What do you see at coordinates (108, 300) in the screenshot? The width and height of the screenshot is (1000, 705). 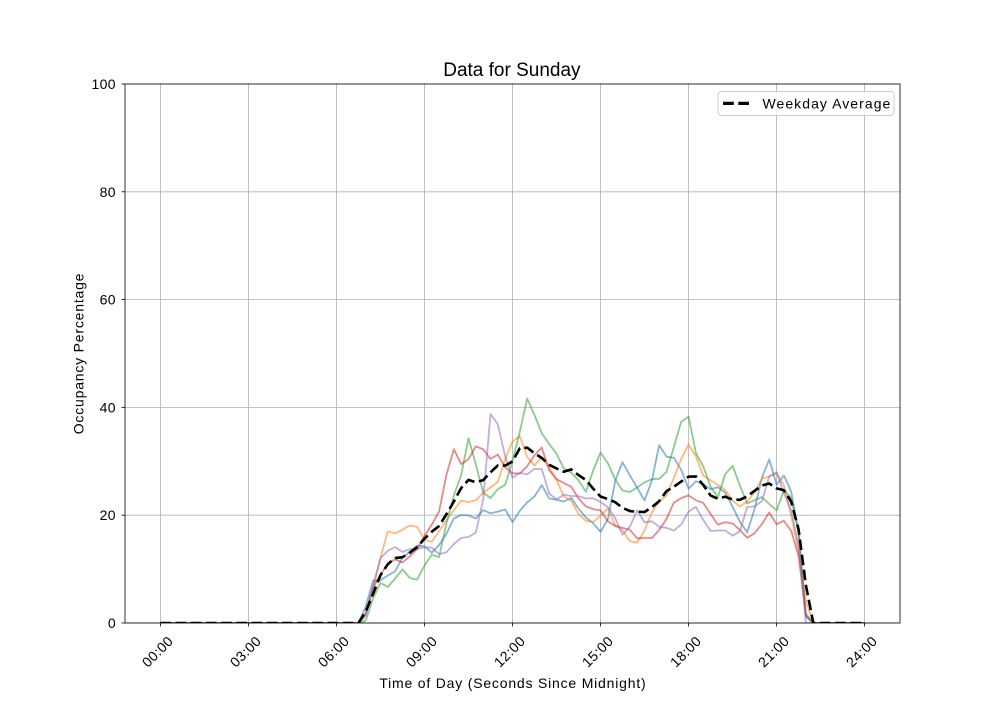 I see `svg-text: 60` at bounding box center [108, 300].